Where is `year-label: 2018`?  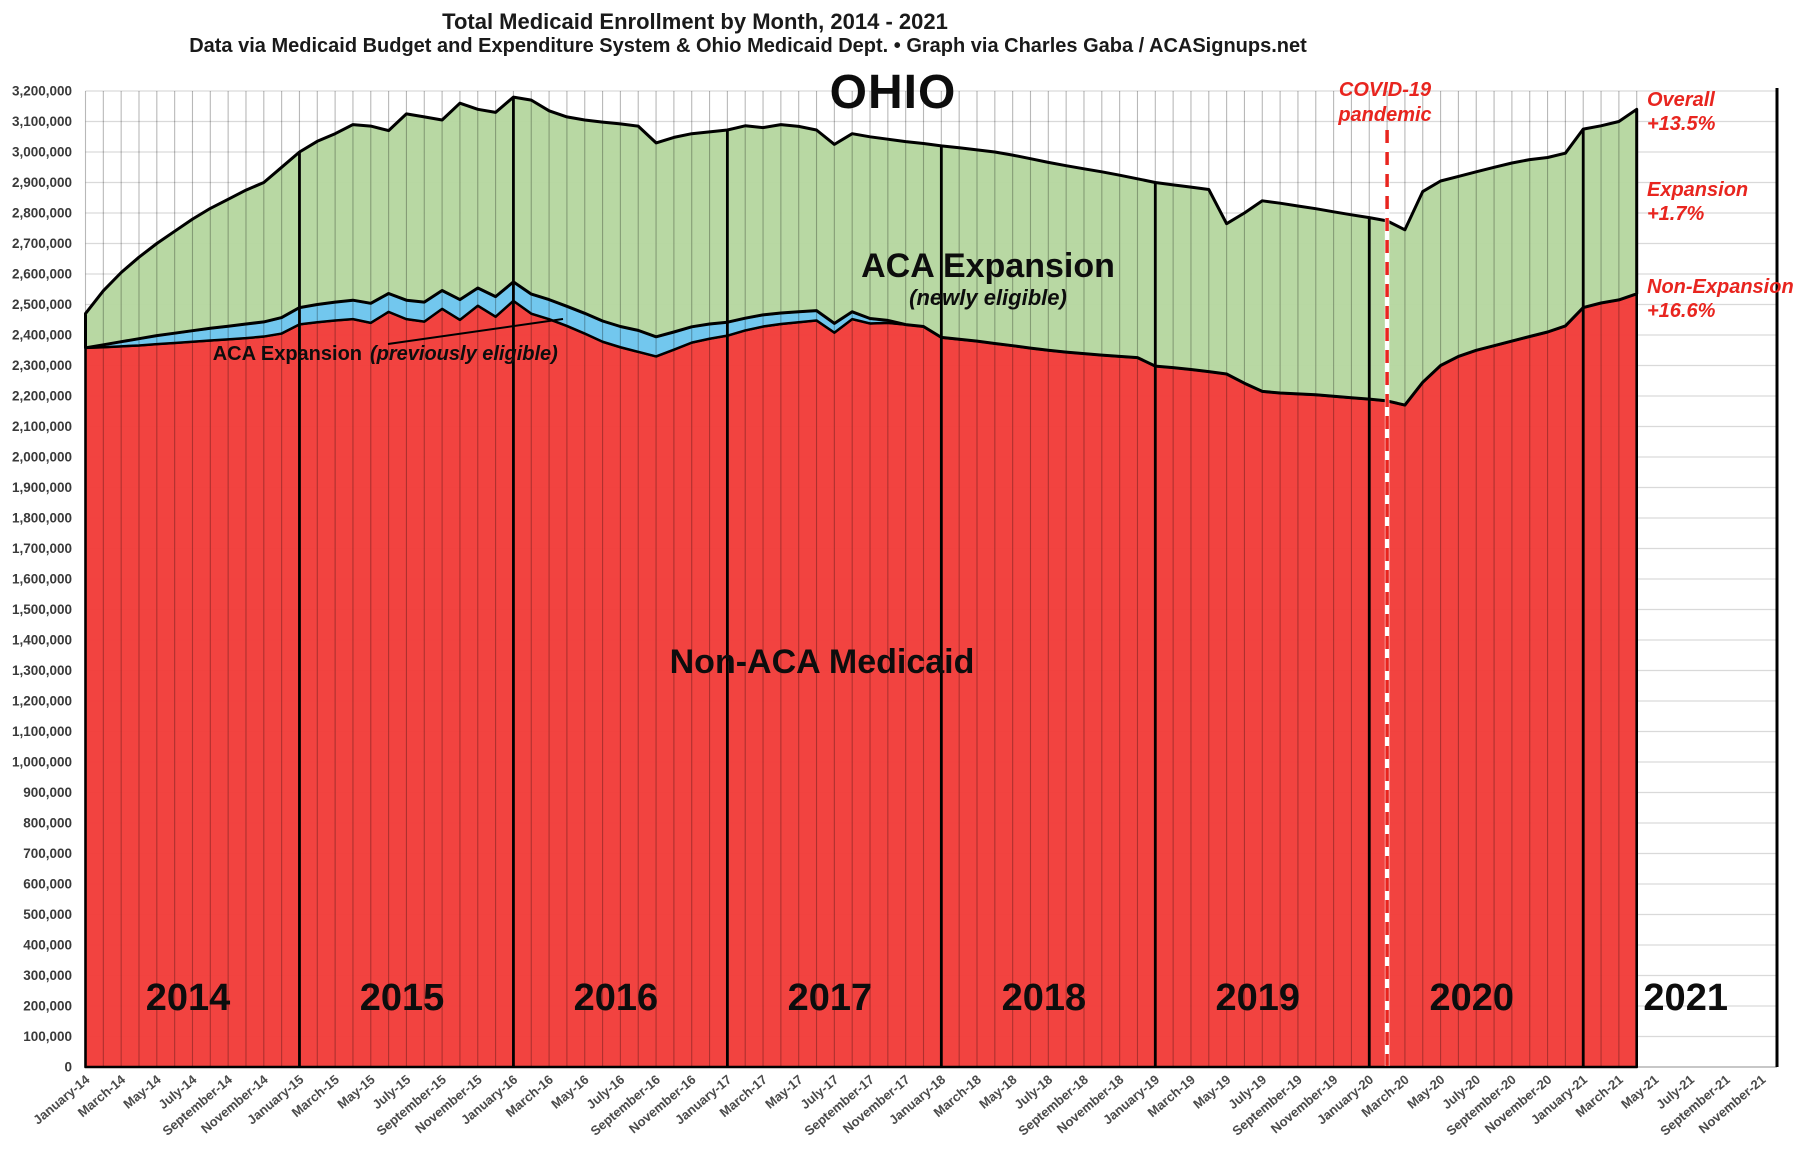
year-label: 2018 is located at coordinates (1044, 998).